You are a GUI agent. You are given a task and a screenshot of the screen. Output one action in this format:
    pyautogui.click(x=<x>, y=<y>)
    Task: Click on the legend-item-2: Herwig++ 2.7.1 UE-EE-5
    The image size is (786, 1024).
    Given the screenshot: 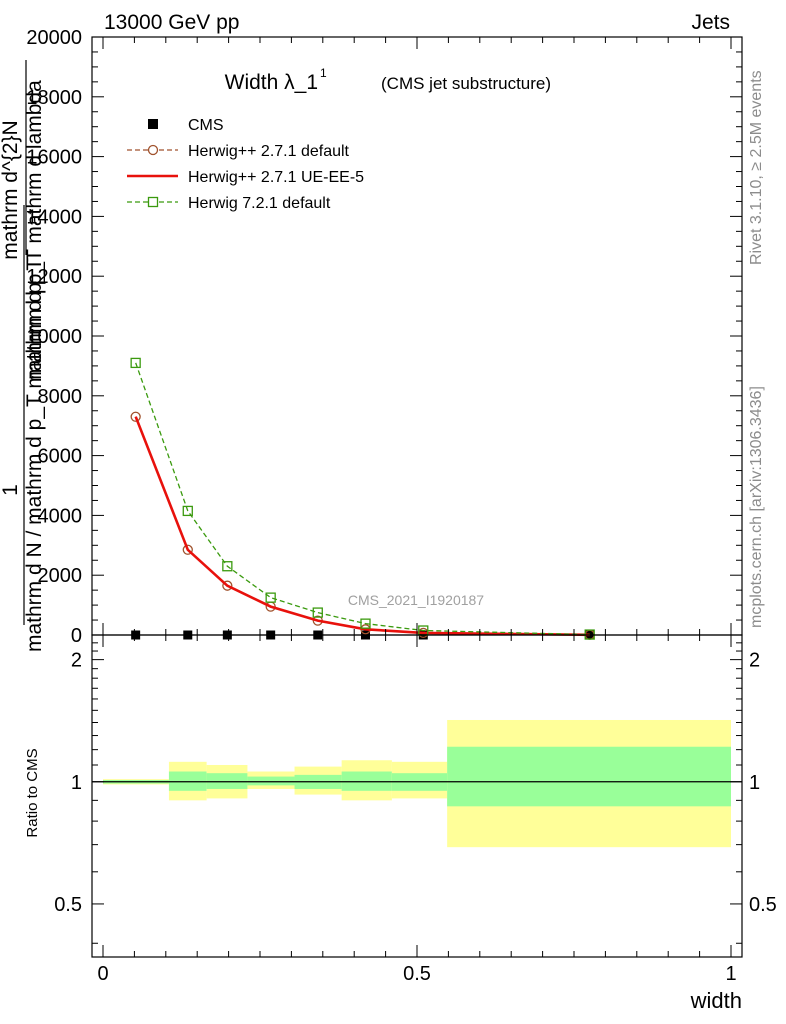 What is the action you would take?
    pyautogui.click(x=245, y=177)
    